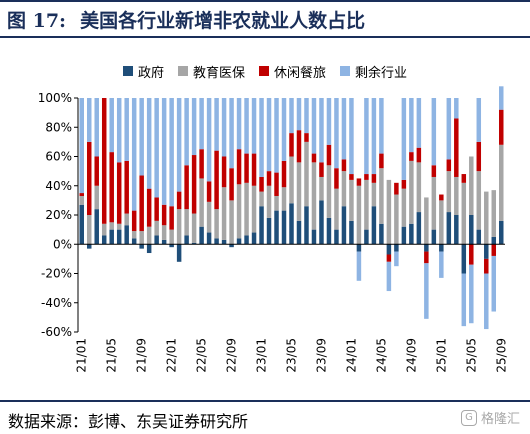  Describe the element at coordinates (262, 355) in the screenshot. I see `x-tick-label: 23/01` at that location.